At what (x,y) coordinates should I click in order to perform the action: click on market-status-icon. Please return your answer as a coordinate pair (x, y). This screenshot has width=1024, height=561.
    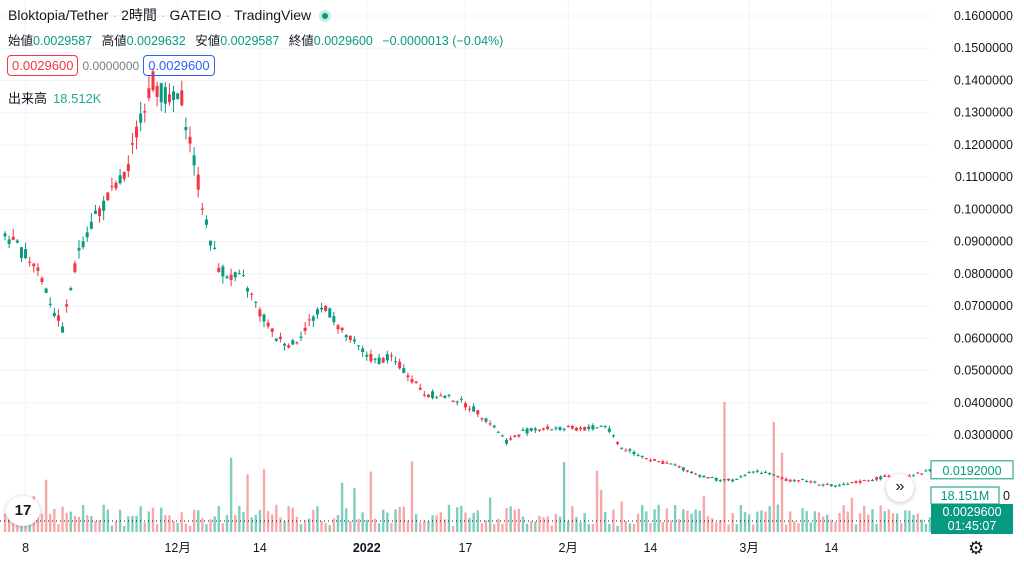
    Looking at the image, I should click on (325, 16).